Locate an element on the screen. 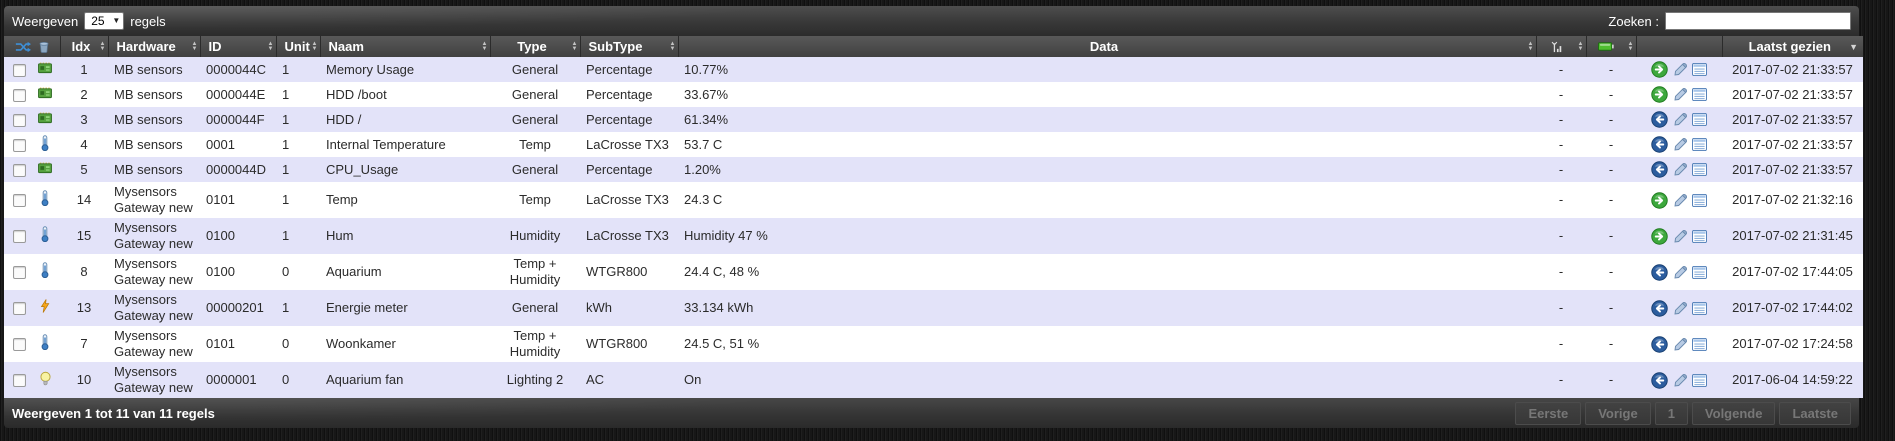 This screenshot has width=1895, height=441. table-header-row: Idx ▲ ▼ Hardware ▲ ▼ ID ▲ ▼ Unit ▲ ▼ Naam is located at coordinates (933, 46).